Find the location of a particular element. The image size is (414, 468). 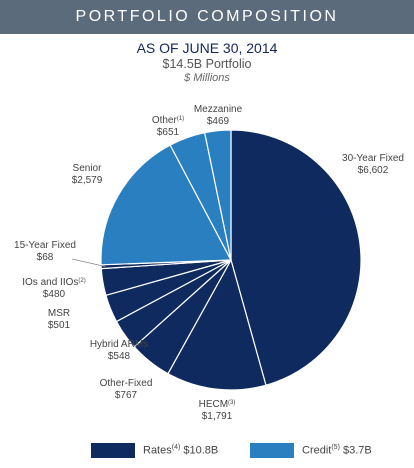

slice-value-ios-and-iios: $480 is located at coordinates (54, 294).